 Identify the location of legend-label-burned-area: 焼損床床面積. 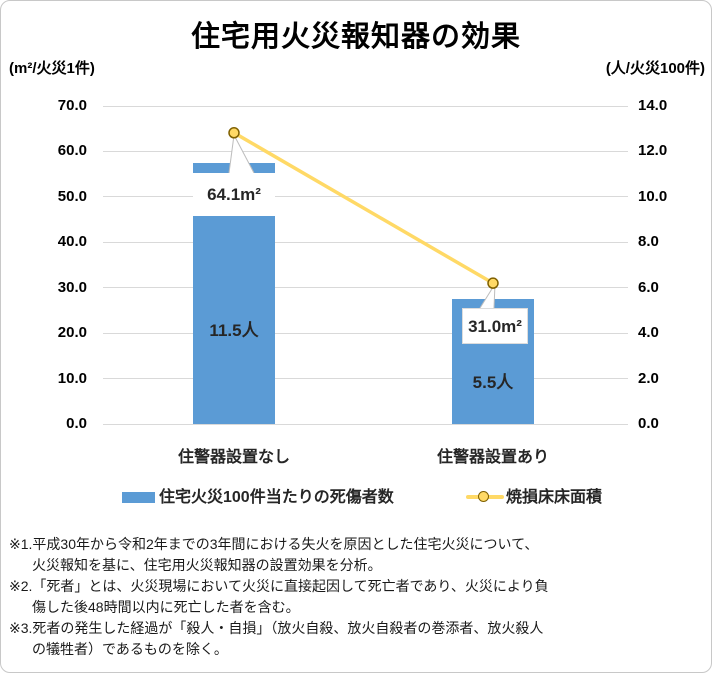
(554, 497).